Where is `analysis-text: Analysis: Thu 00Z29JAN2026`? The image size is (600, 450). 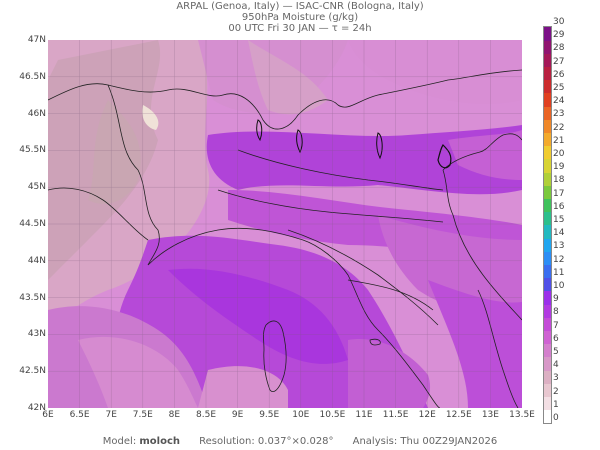 analysis-text: Analysis: Thu 00Z29JAN2026 is located at coordinates (425, 441).